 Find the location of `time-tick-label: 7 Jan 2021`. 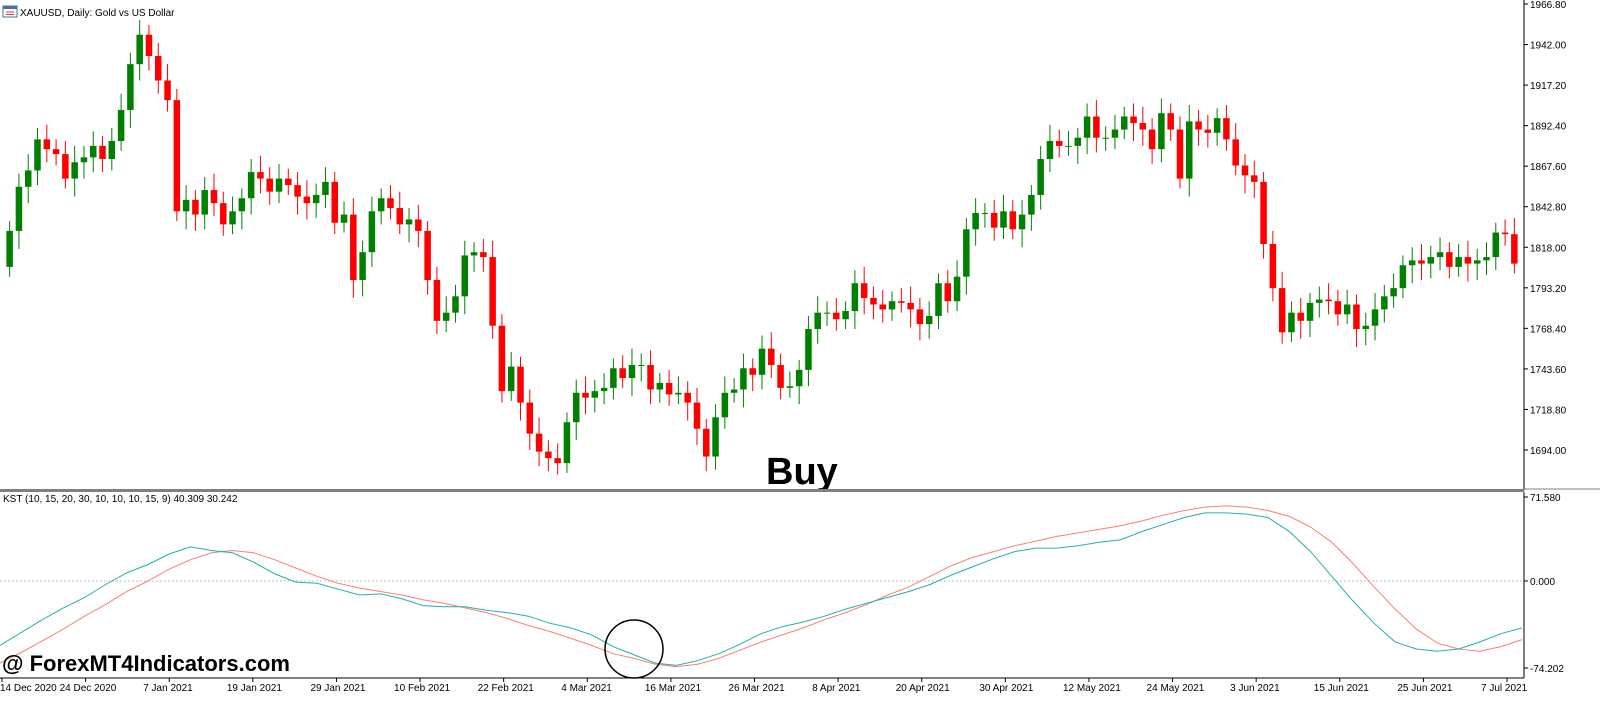

time-tick-label: 7 Jan 2021 is located at coordinates (168, 688).